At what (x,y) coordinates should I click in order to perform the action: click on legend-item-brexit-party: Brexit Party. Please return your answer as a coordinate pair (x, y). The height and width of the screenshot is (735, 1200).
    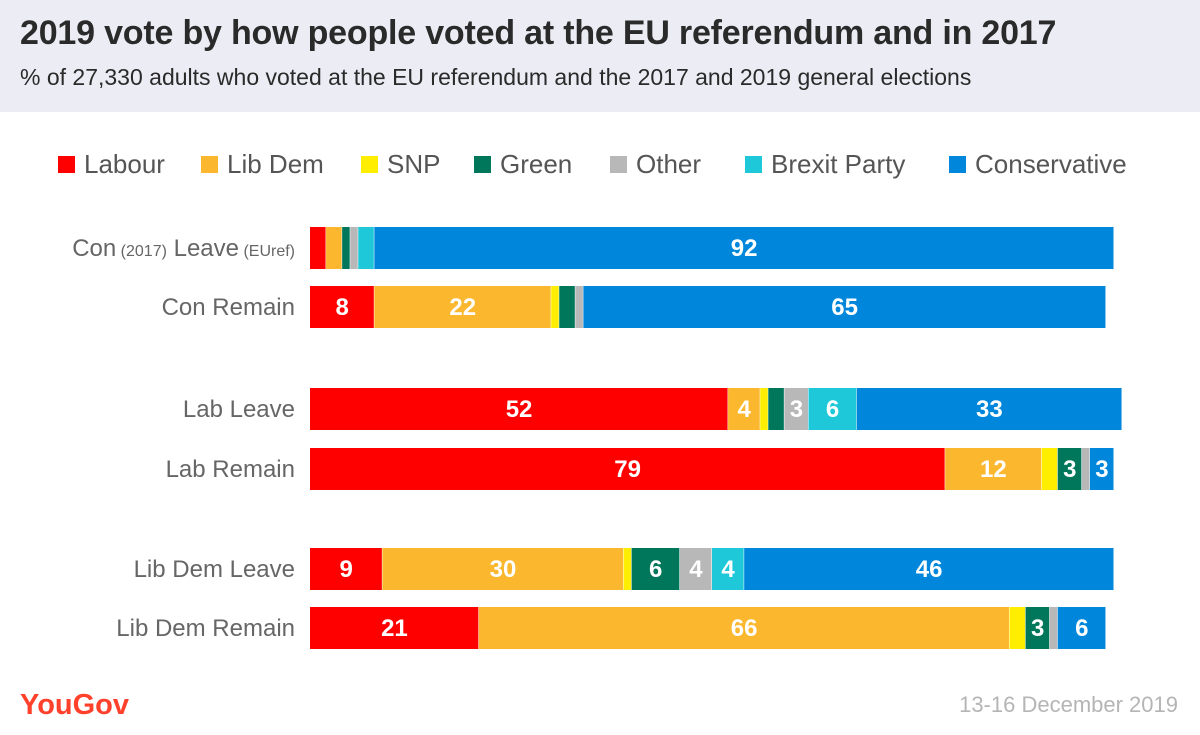
    Looking at the image, I should click on (825, 164).